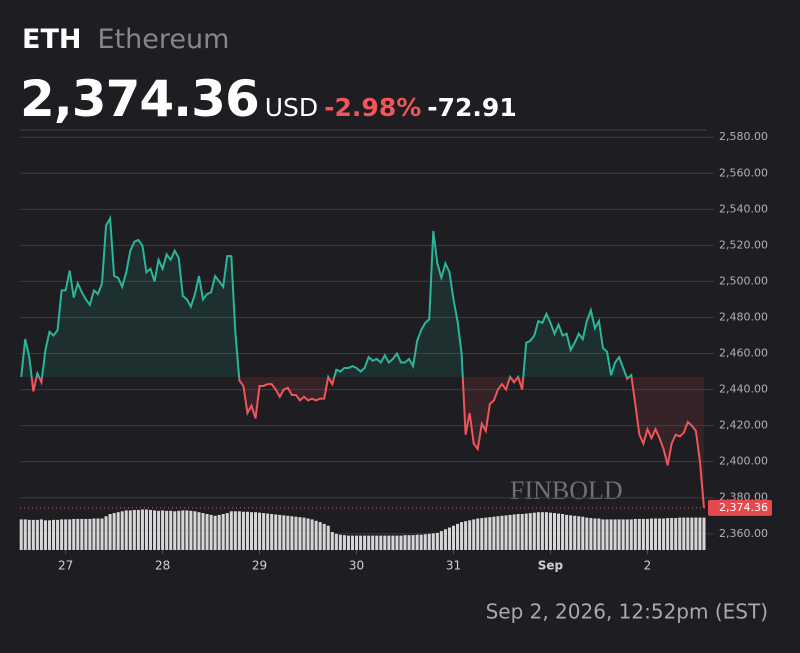 Image resolution: width=800 pixels, height=653 pixels. Describe the element at coordinates (740, 507) in the screenshot. I see `last-price-box` at that location.